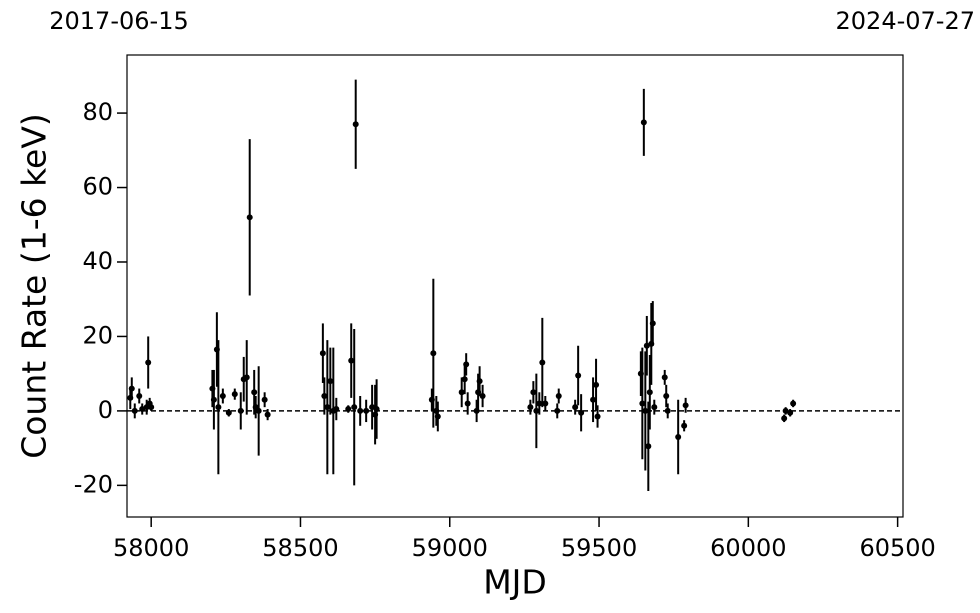  Describe the element at coordinates (97, 261) in the screenshot. I see `y-tick-label: 40` at that location.